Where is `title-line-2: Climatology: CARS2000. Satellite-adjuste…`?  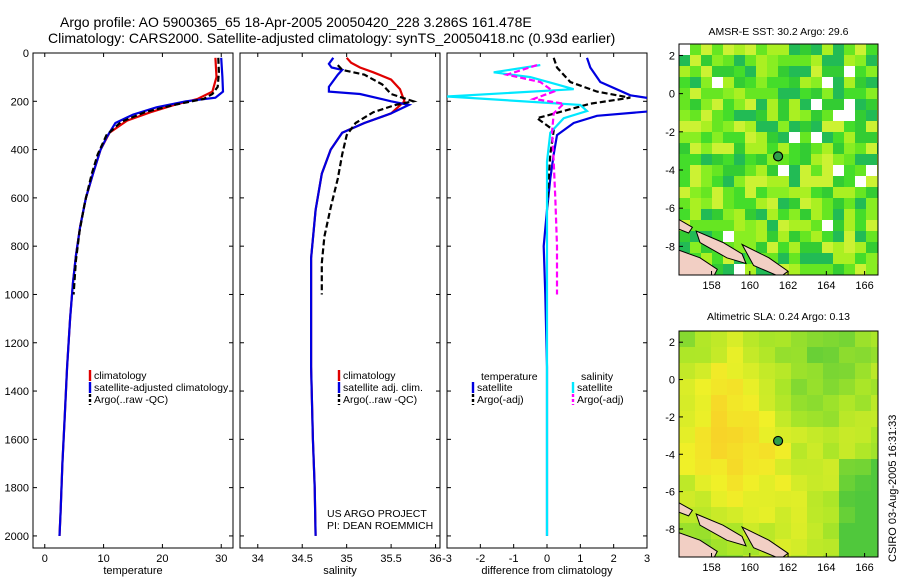
title-line-2: Climatology: CARS2000. Satellite-adjuste… is located at coordinates (332, 38).